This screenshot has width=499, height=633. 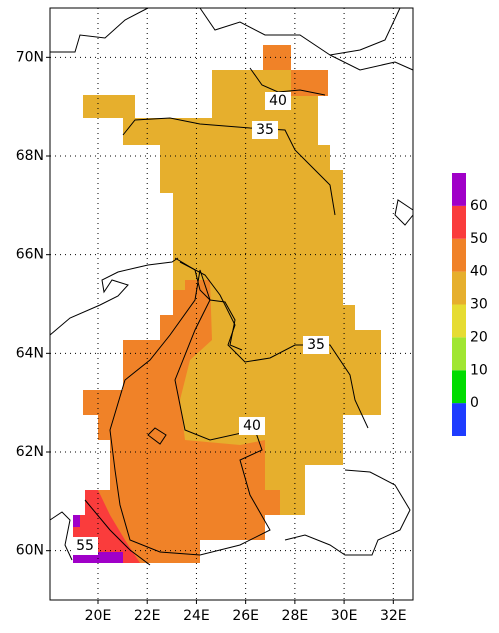 What do you see at coordinates (295, 616) in the screenshot?
I see `lon-tick-label: 28E` at bounding box center [295, 616].